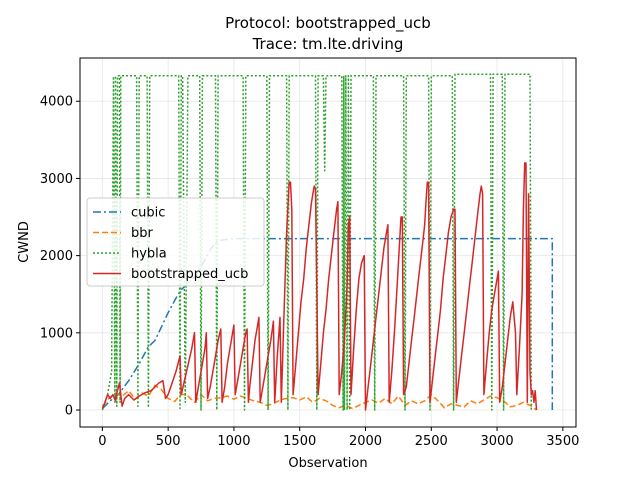 This screenshot has width=640, height=480. Describe the element at coordinates (148, 213) in the screenshot. I see `legend-label-cubic: cubic` at that location.